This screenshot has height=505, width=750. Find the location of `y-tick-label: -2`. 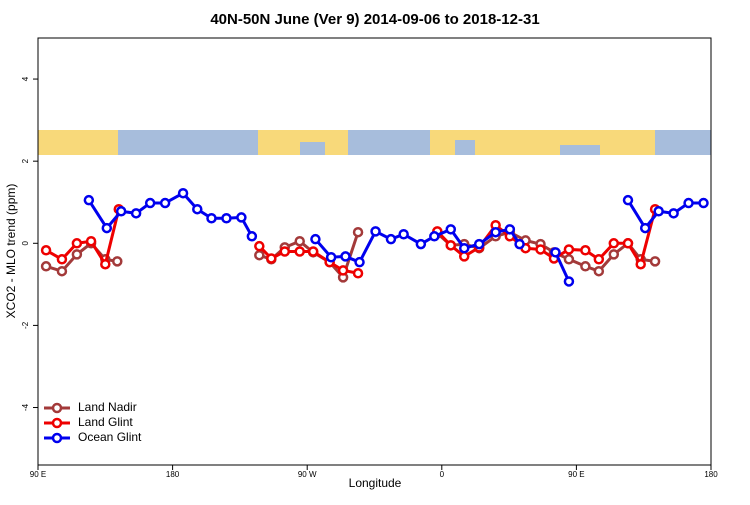

y-tick-label: -2 is located at coordinates (25, 325).